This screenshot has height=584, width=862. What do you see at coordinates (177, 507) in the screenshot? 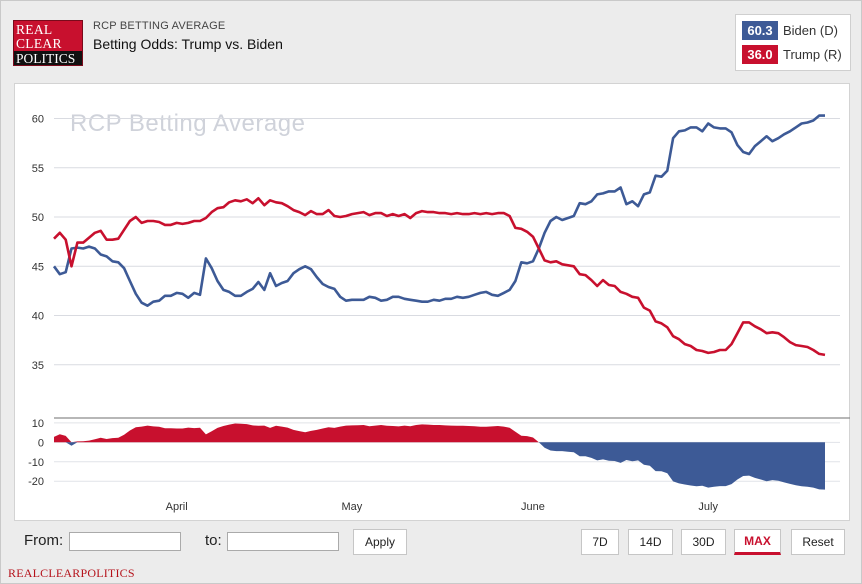
I see `x-tick-label: April` at bounding box center [177, 507].